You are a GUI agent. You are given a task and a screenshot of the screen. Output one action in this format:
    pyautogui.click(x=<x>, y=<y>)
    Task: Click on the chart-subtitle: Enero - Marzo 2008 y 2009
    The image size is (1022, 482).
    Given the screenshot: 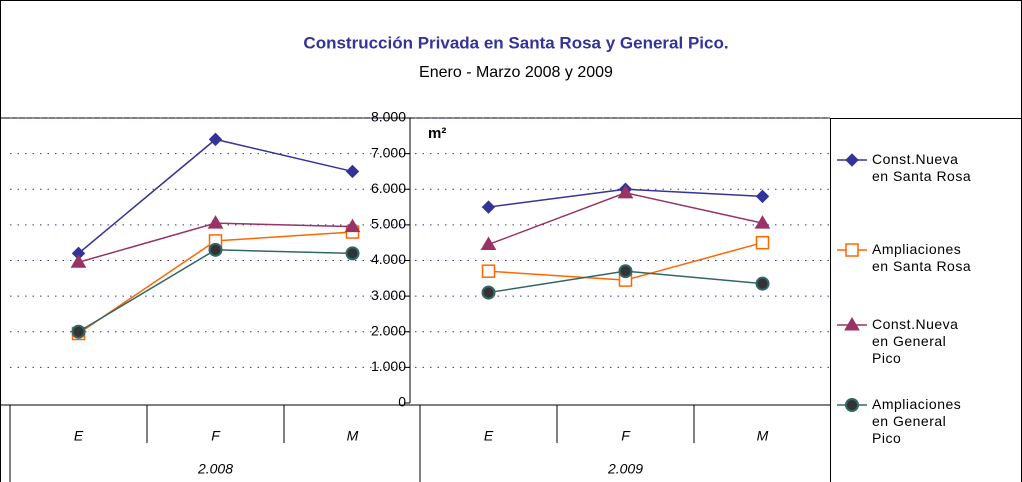 What is the action you would take?
    pyautogui.click(x=516, y=72)
    